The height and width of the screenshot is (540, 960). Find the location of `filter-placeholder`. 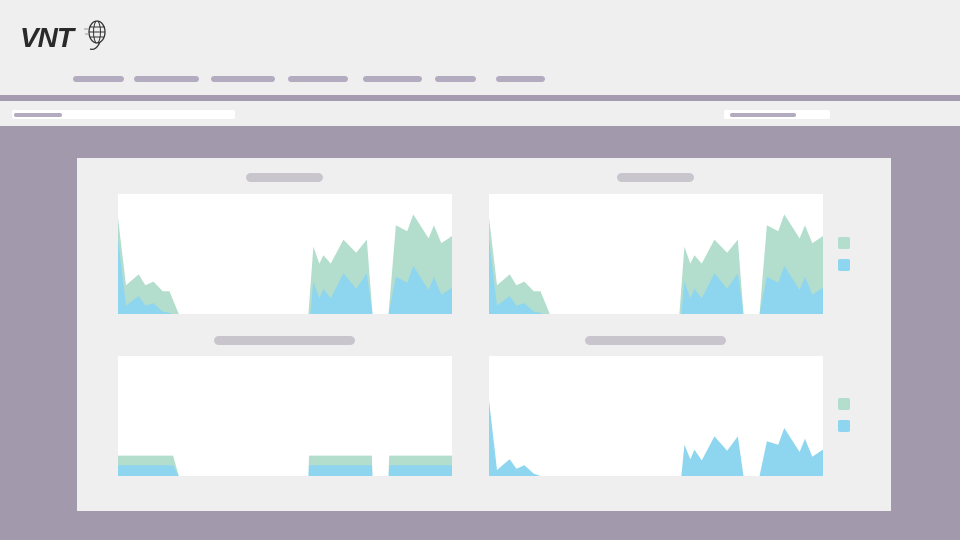

filter-placeholder is located at coordinates (38, 115).